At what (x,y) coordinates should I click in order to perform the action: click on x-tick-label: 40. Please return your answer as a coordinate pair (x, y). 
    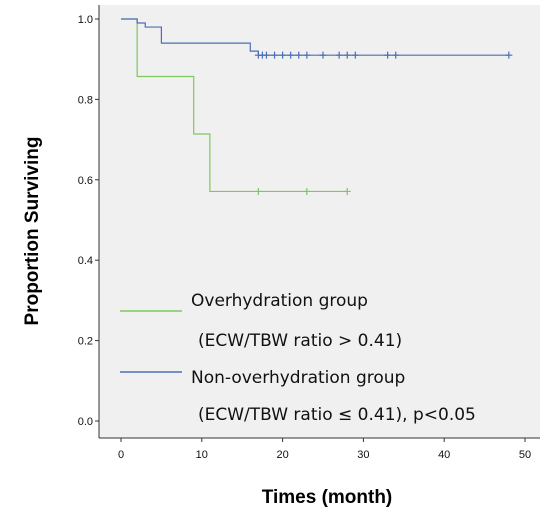
    Looking at the image, I should click on (444, 455).